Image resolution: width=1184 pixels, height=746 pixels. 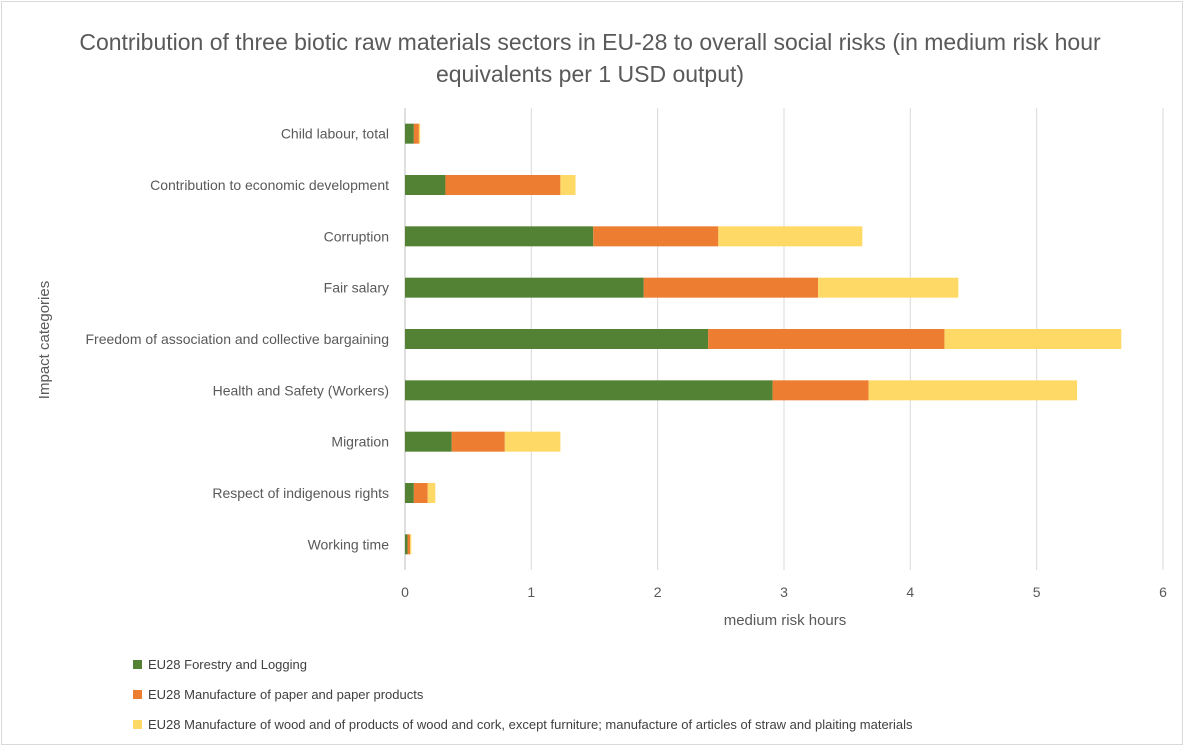 I want to click on x-tick-label: 4, so click(x=910, y=592).